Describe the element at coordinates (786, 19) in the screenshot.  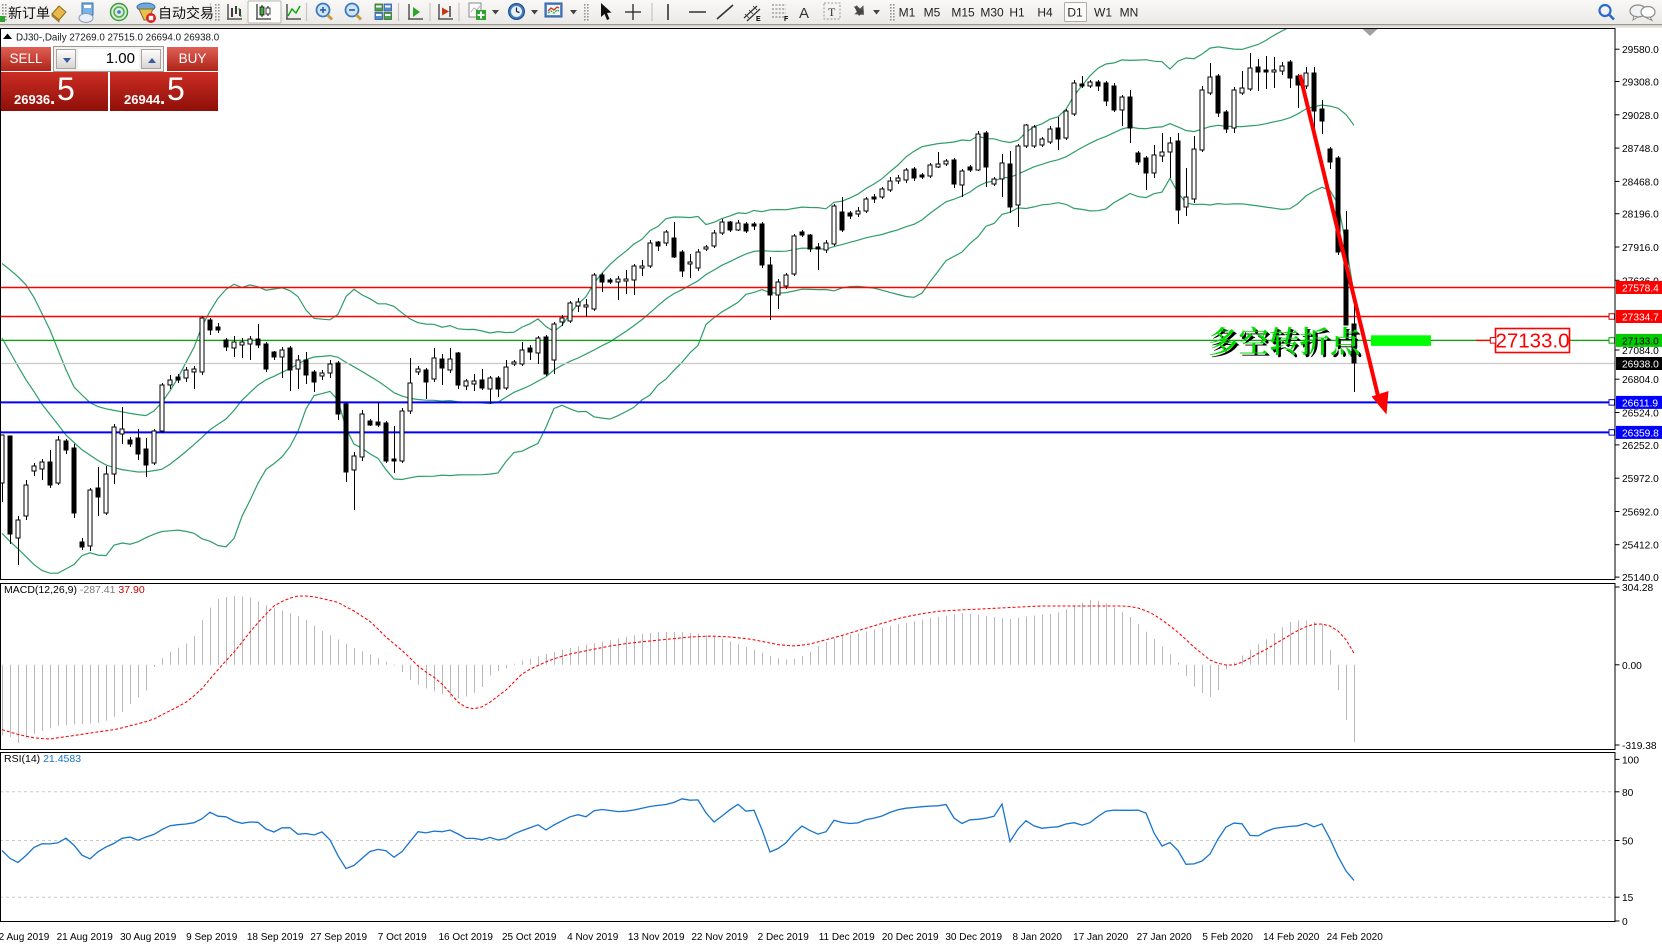
I see `svg-text: F` at that location.